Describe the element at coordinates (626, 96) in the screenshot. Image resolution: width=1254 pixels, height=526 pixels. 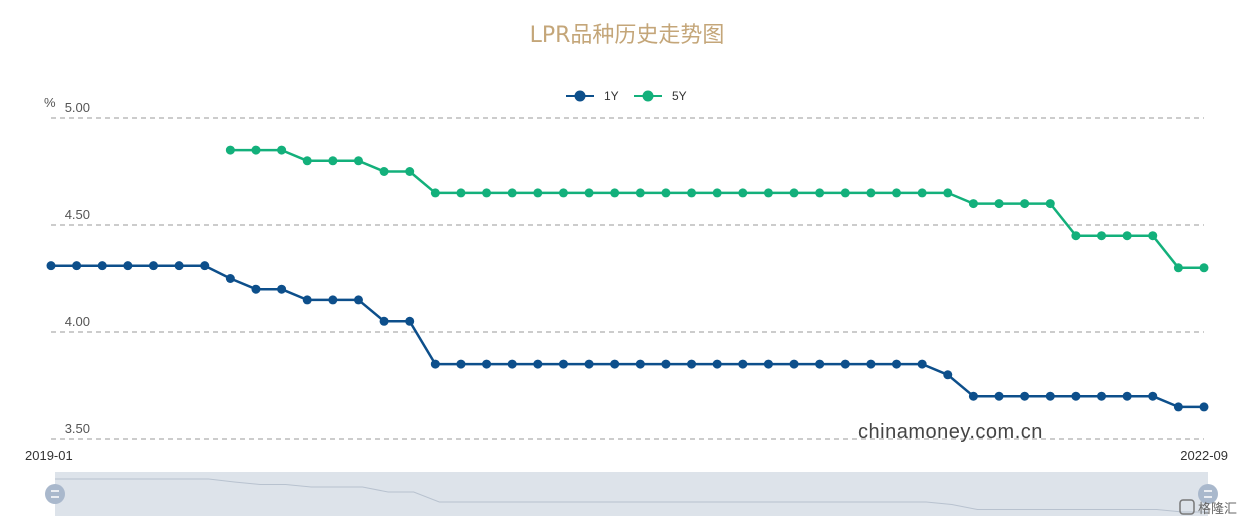
I see `legend: 1Y 5Y` at that location.